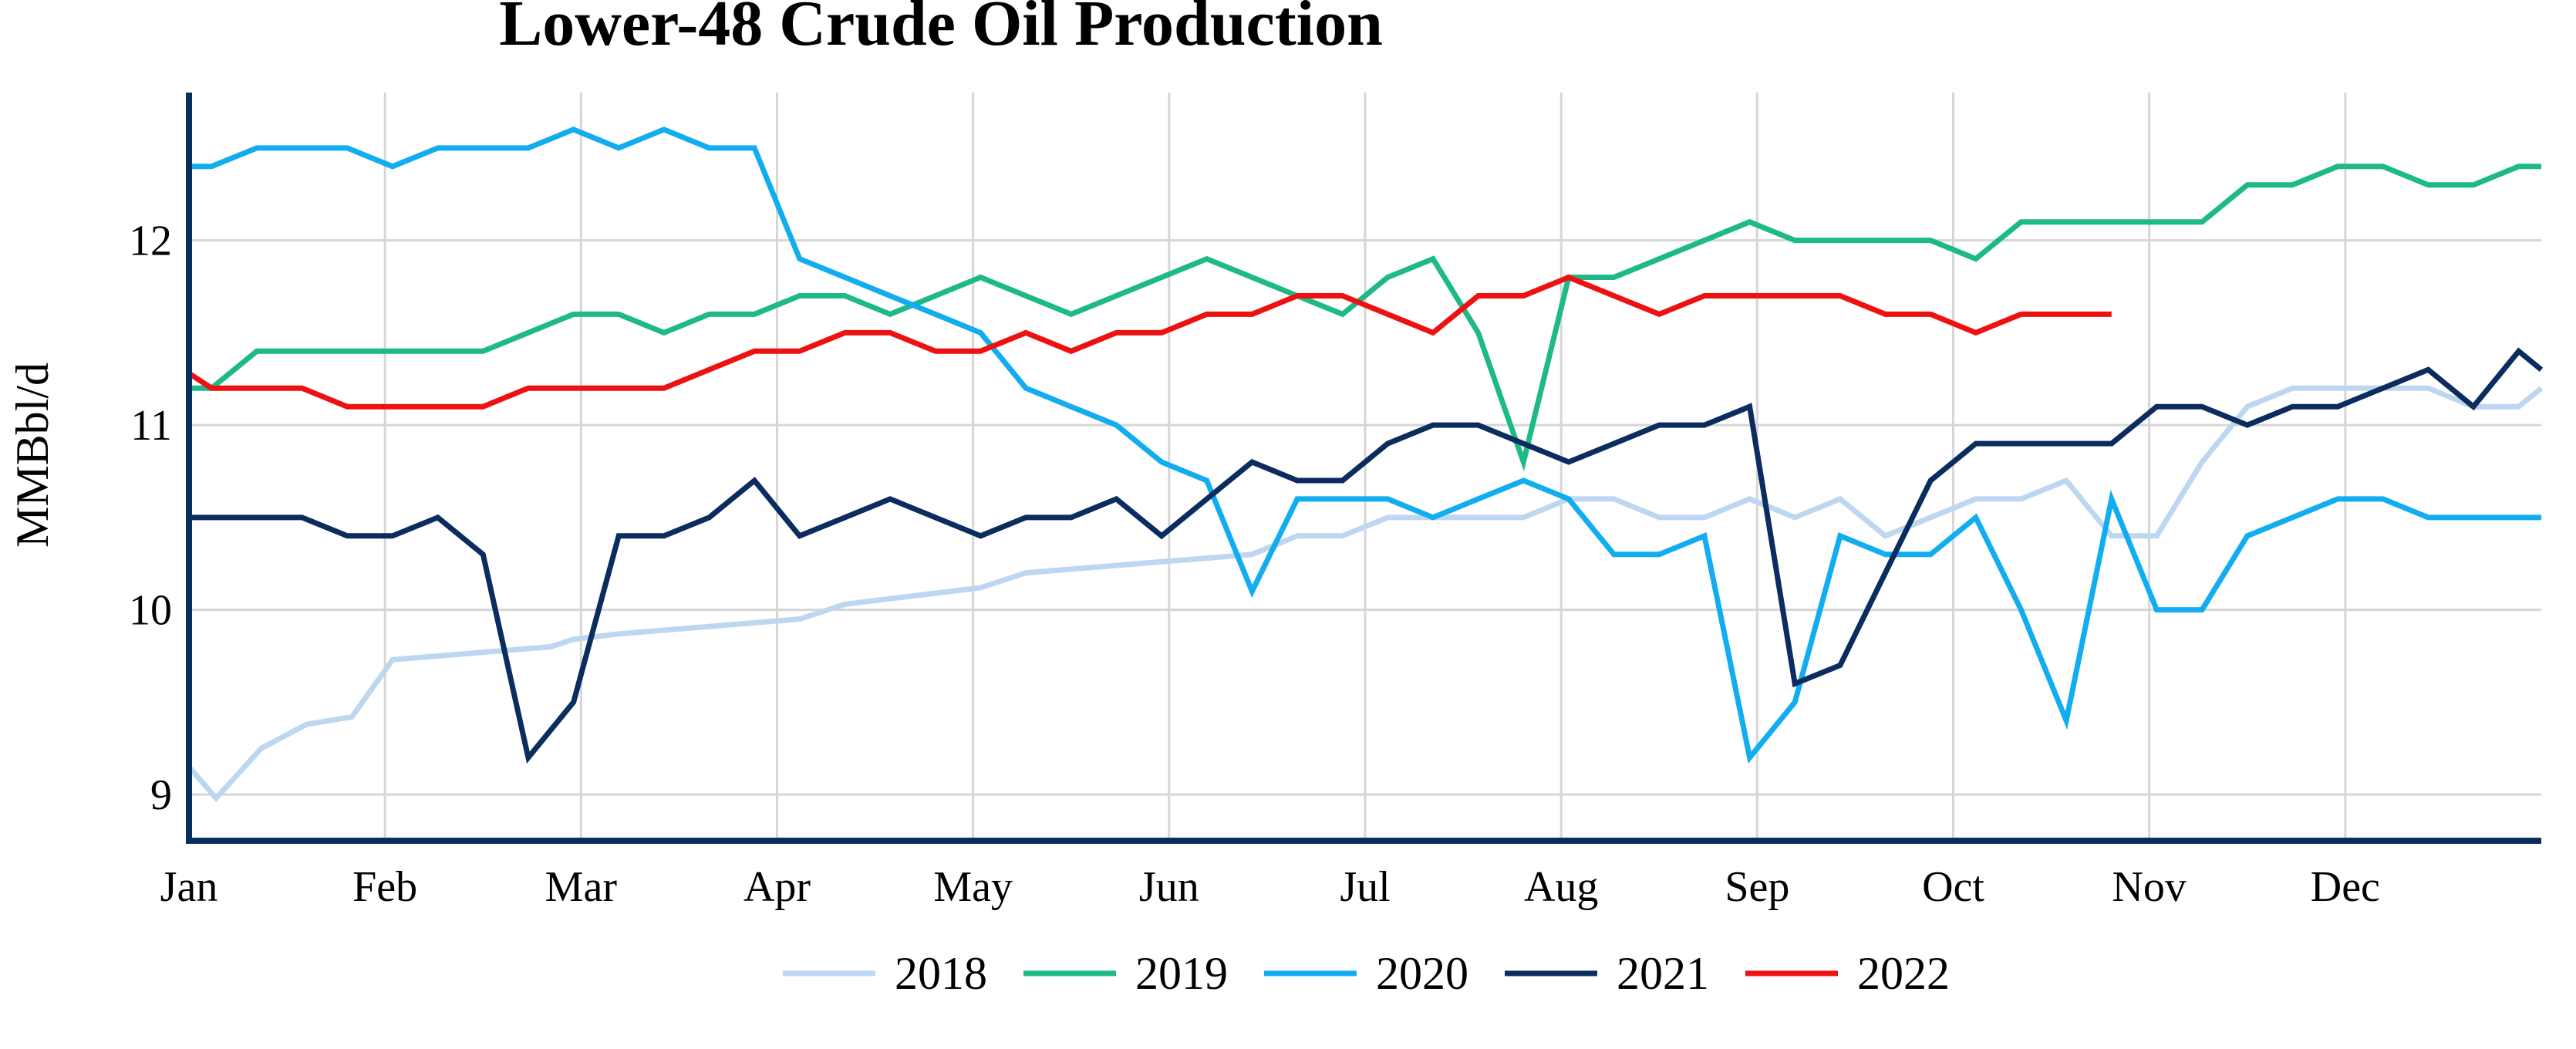 The image size is (2576, 1049). Describe the element at coordinates (1903, 974) in the screenshot. I see `legend-label-2022: 2022` at that location.